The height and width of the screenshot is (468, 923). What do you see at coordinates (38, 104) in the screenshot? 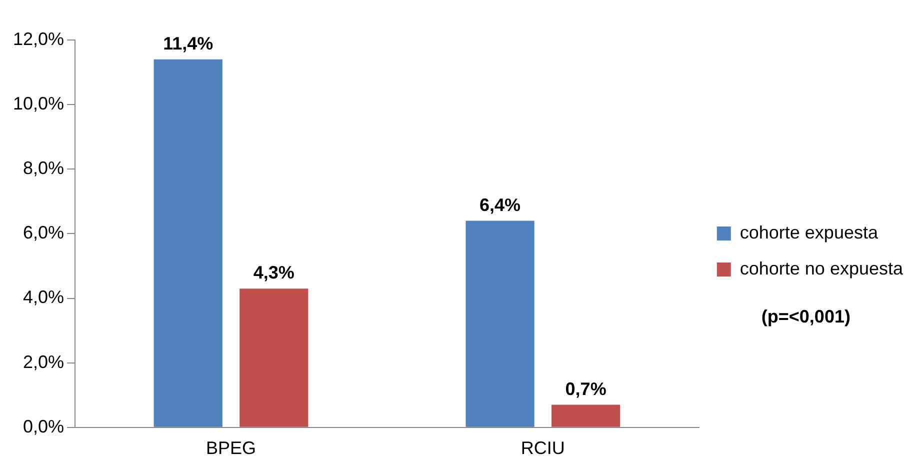
I see `y-tick-label: 10,0%` at bounding box center [38, 104].